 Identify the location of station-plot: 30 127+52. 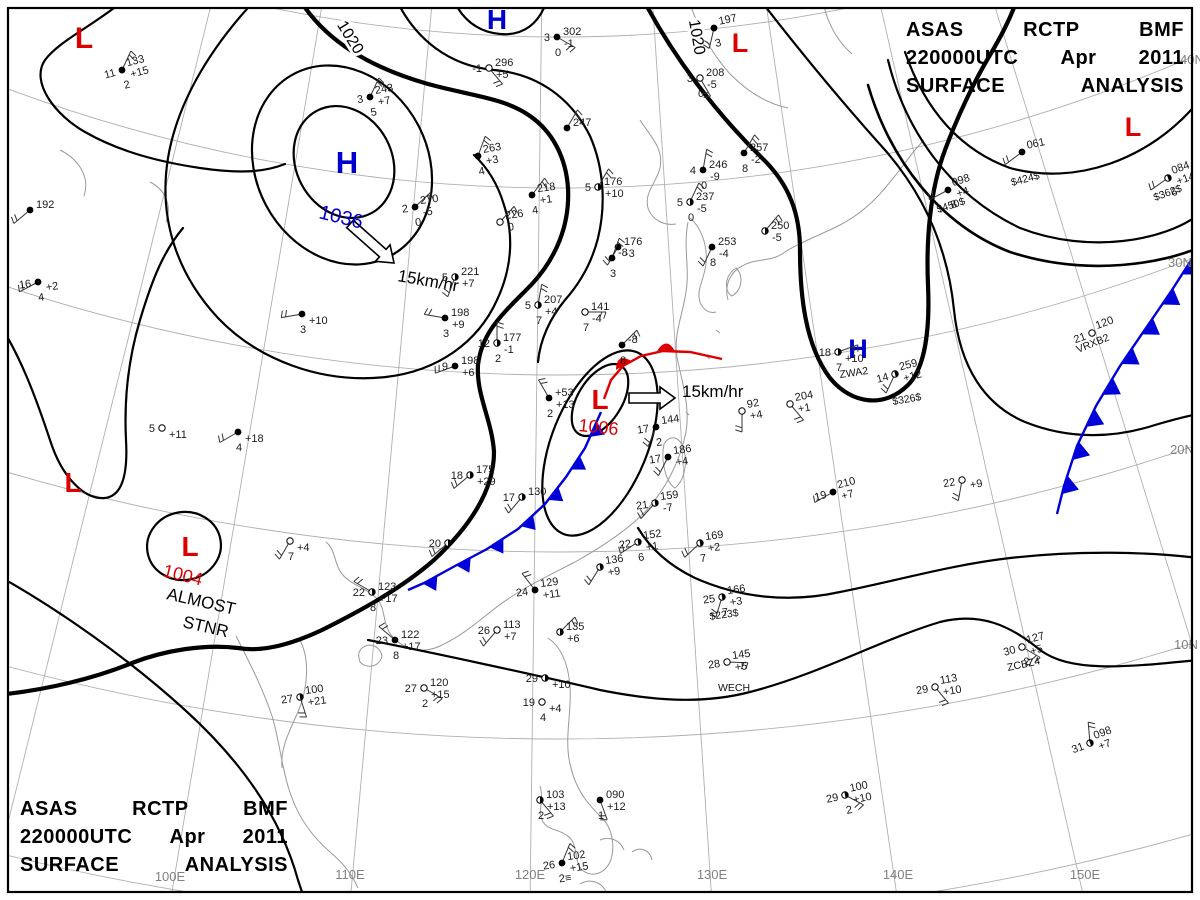
(1024, 649).